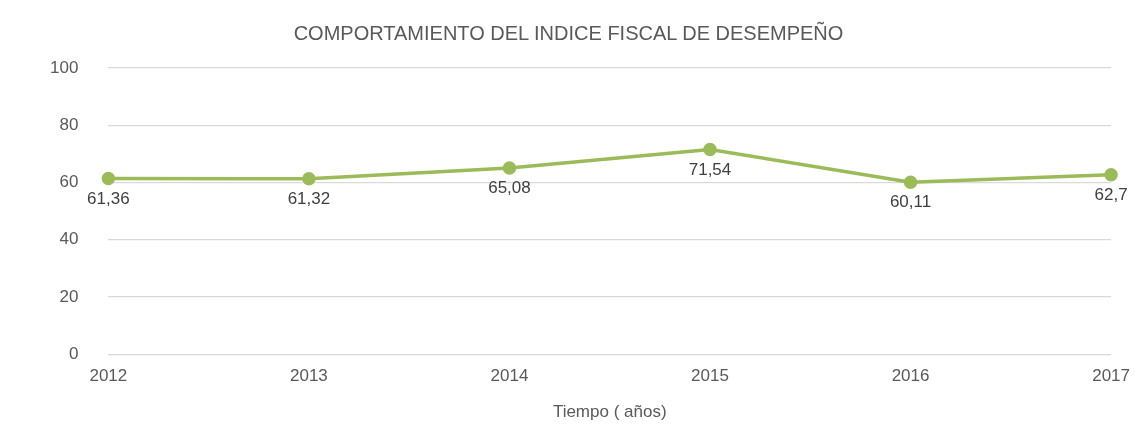 This screenshot has width=1142, height=435. Describe the element at coordinates (1111, 194) in the screenshot. I see `data-label: 62,7` at that location.